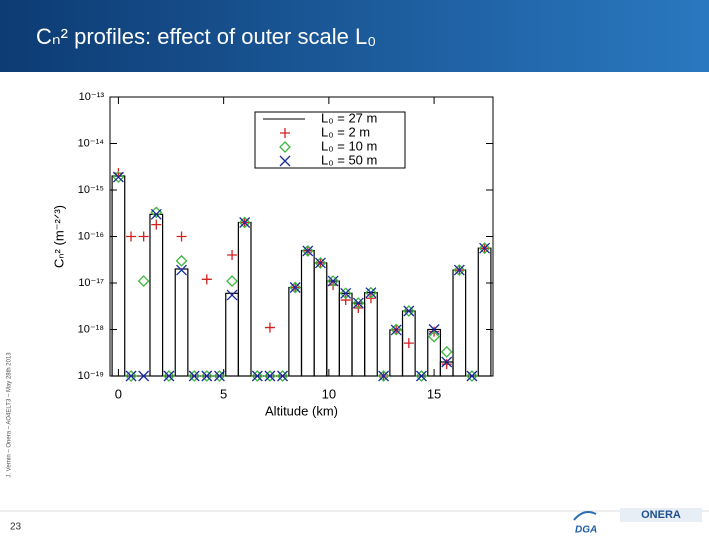  I want to click on y-tick-label: 10⁻¹⁶, so click(91, 236).